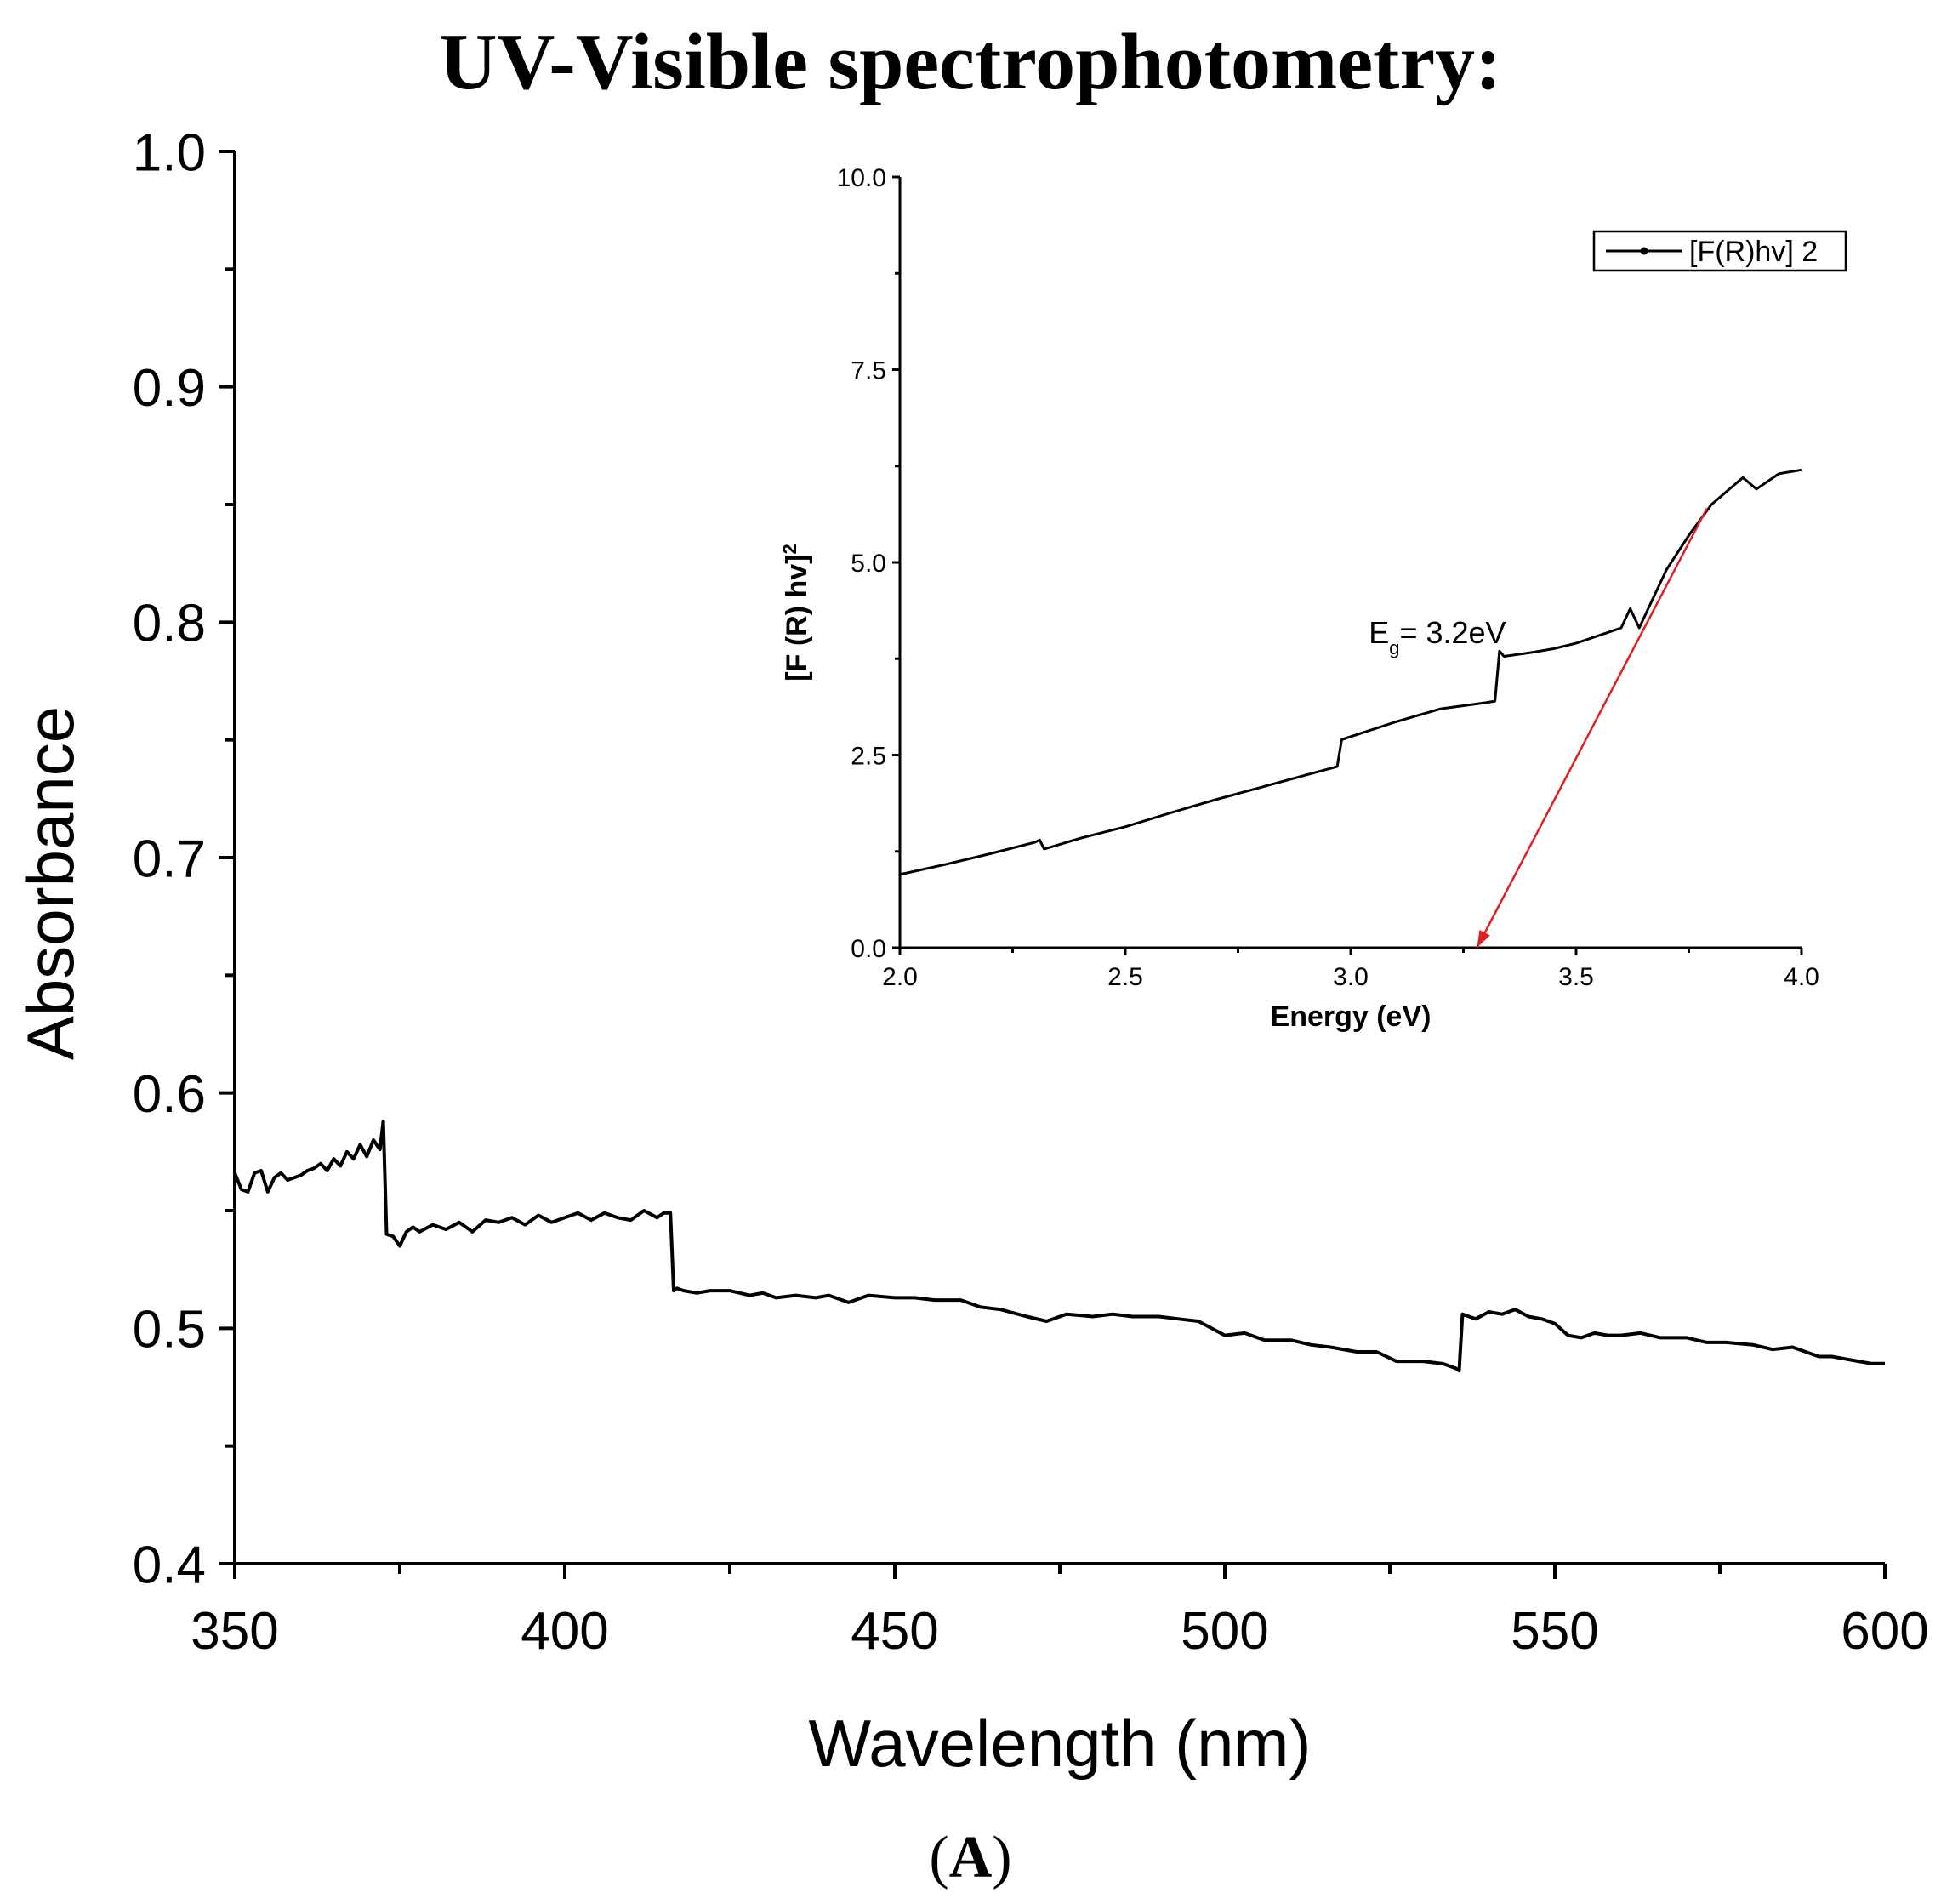 The width and height of the screenshot is (1941, 1904). What do you see at coordinates (1394, 647) in the screenshot?
I see `band-gap-annotation-sub: g` at bounding box center [1394, 647].